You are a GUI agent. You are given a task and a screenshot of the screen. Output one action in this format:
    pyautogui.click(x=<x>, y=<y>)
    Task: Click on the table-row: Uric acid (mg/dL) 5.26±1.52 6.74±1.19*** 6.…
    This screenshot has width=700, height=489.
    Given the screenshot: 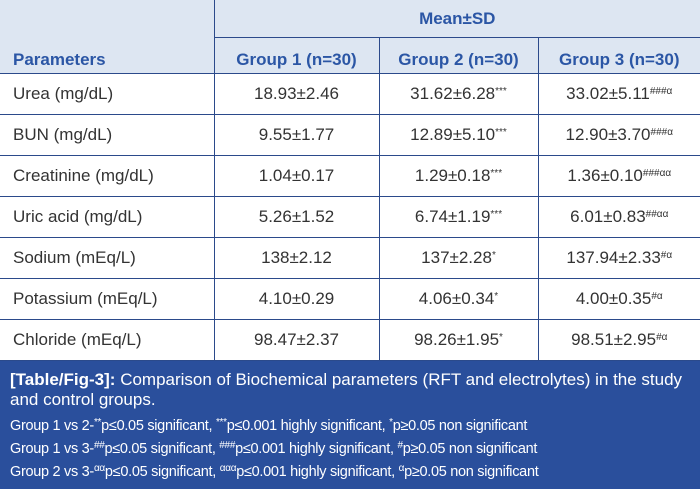 What is the action you would take?
    pyautogui.click(x=350, y=217)
    